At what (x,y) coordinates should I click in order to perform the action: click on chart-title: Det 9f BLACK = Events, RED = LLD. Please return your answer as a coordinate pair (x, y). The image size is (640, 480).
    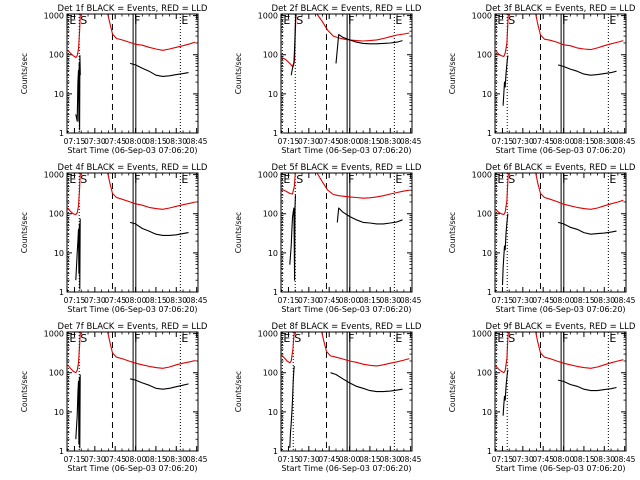
    Looking at the image, I should click on (561, 327).